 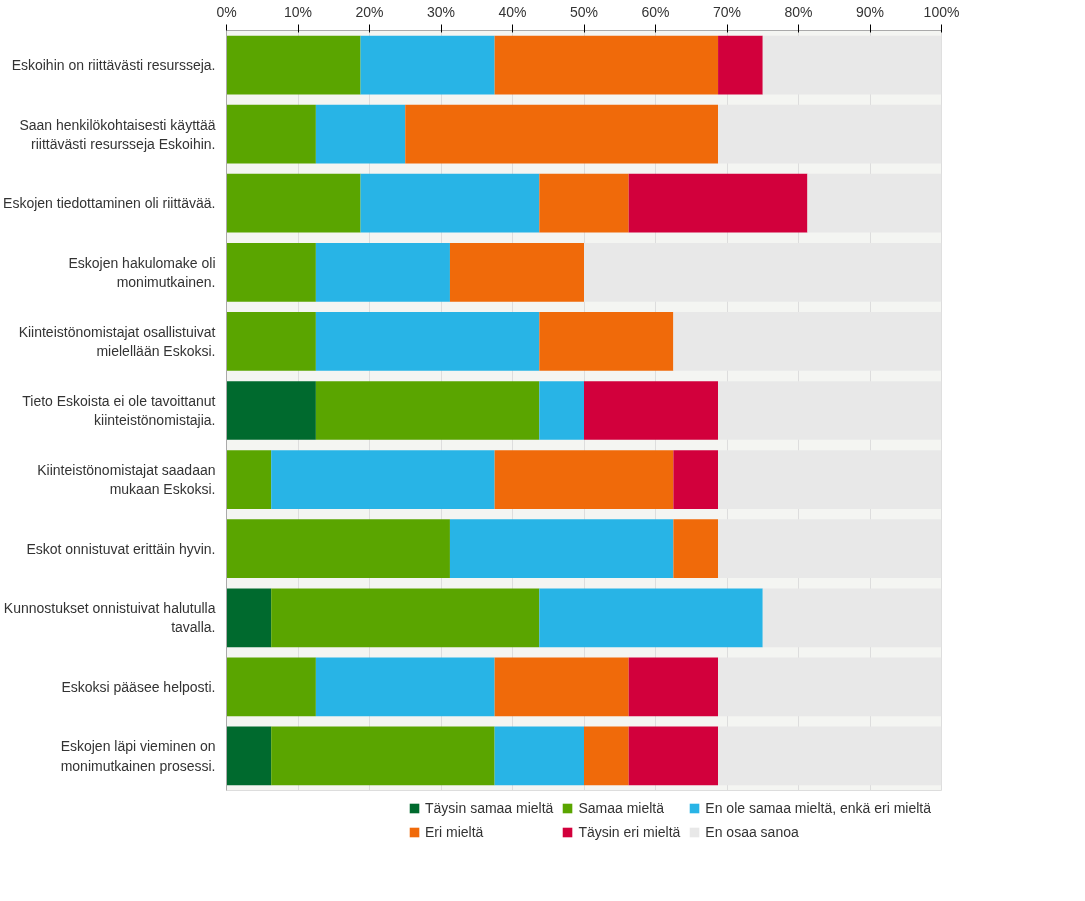 I want to click on x-tick-label: 40%, so click(x=512, y=11).